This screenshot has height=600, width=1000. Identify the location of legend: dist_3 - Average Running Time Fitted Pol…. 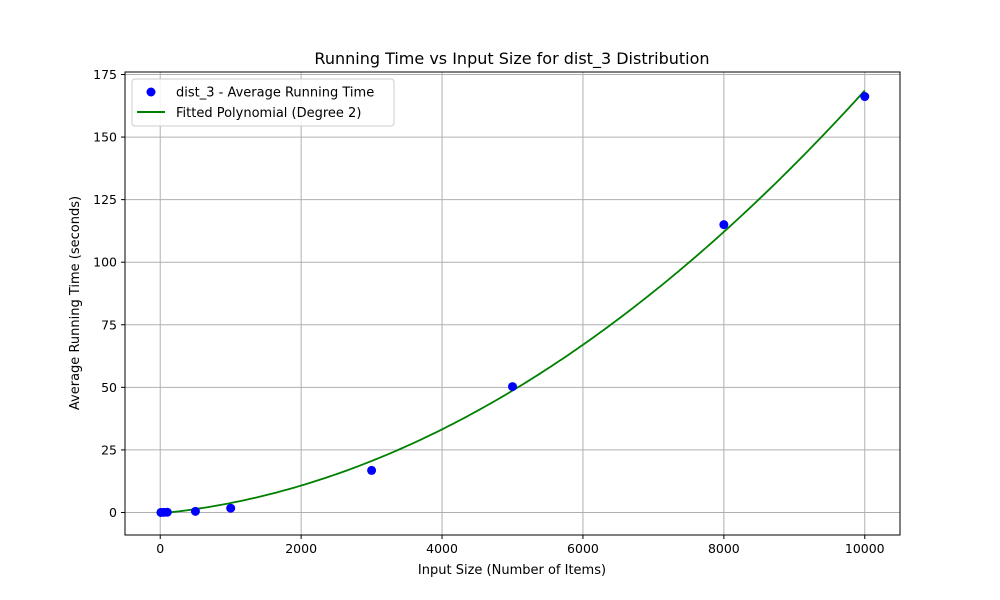
(263, 102).